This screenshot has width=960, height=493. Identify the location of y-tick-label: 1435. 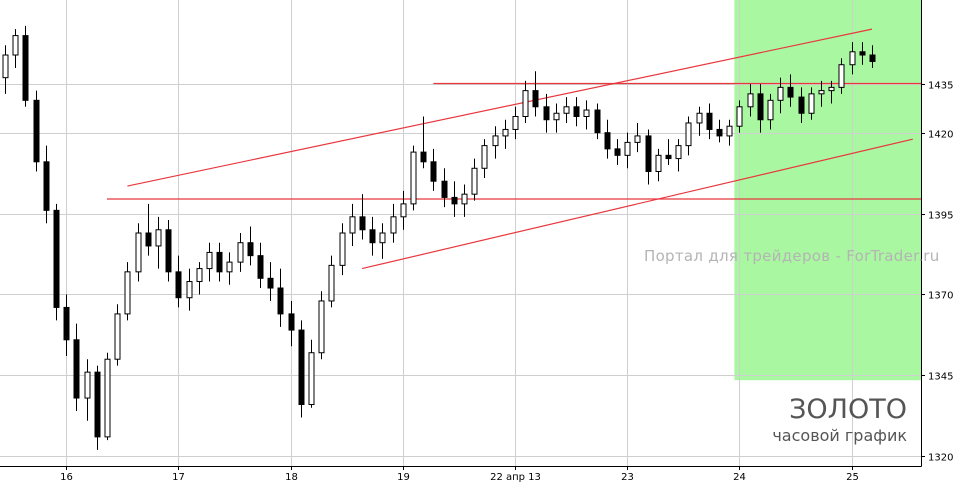
(940, 86).